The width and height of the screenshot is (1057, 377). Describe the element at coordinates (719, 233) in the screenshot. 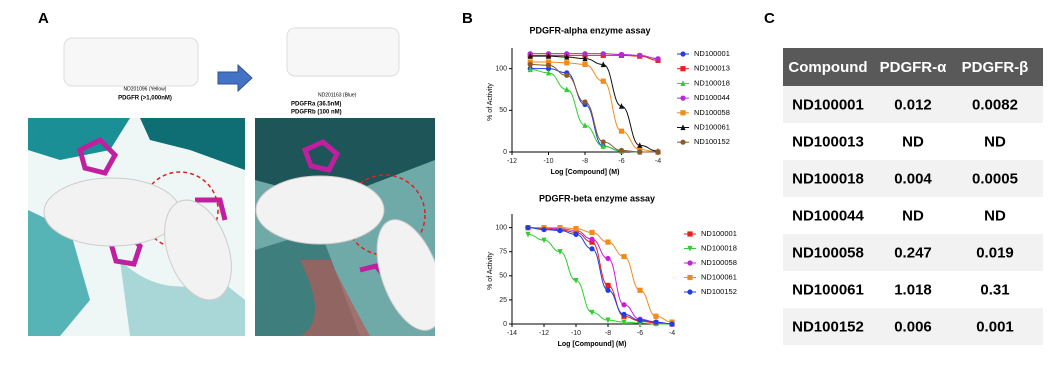

I see `legend-label: ND100001` at that location.